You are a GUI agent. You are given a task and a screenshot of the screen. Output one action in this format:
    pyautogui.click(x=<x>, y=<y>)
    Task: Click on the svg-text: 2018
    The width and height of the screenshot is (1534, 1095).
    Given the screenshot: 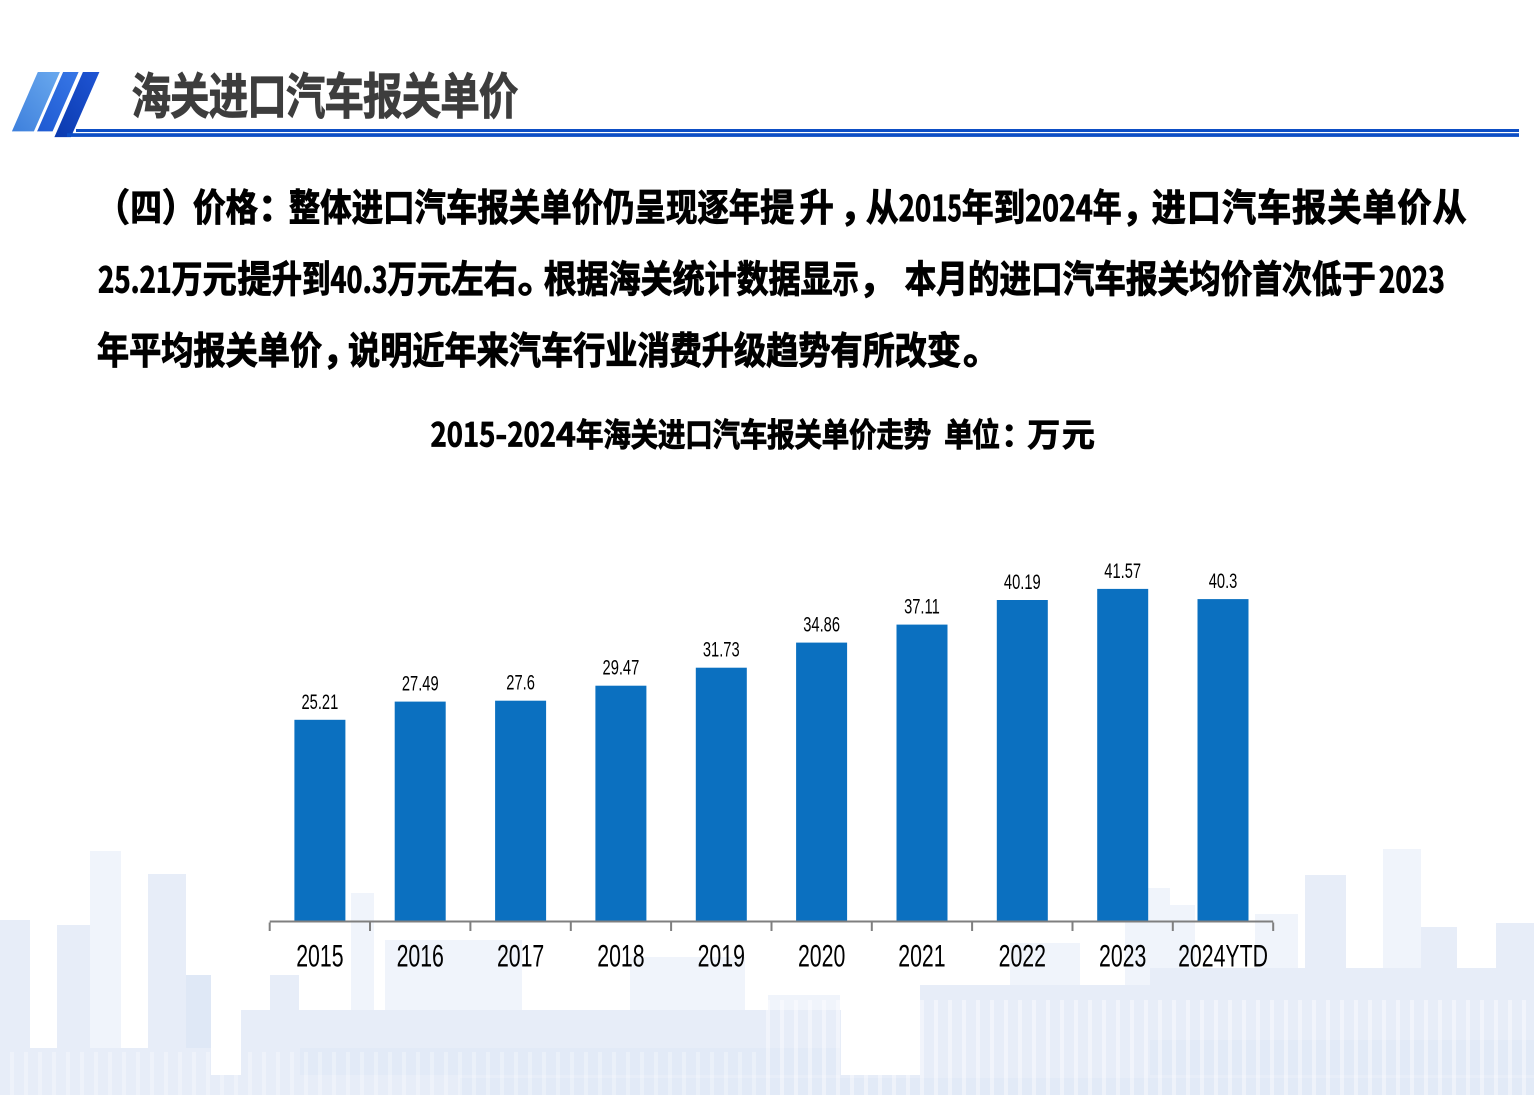 What is the action you would take?
    pyautogui.click(x=620, y=955)
    